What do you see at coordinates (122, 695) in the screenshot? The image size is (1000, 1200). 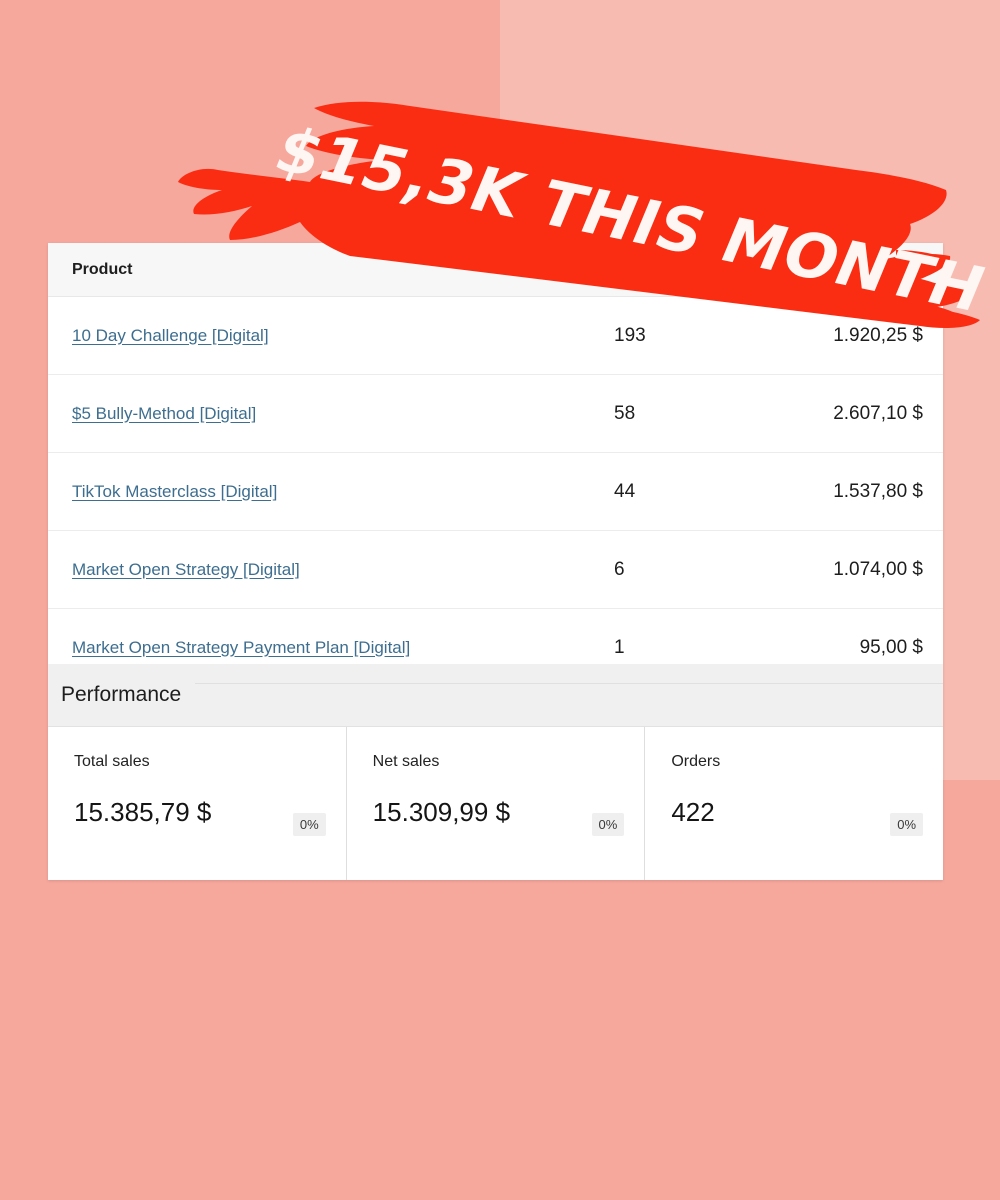 I see `performance-title: Performance` at bounding box center [122, 695].